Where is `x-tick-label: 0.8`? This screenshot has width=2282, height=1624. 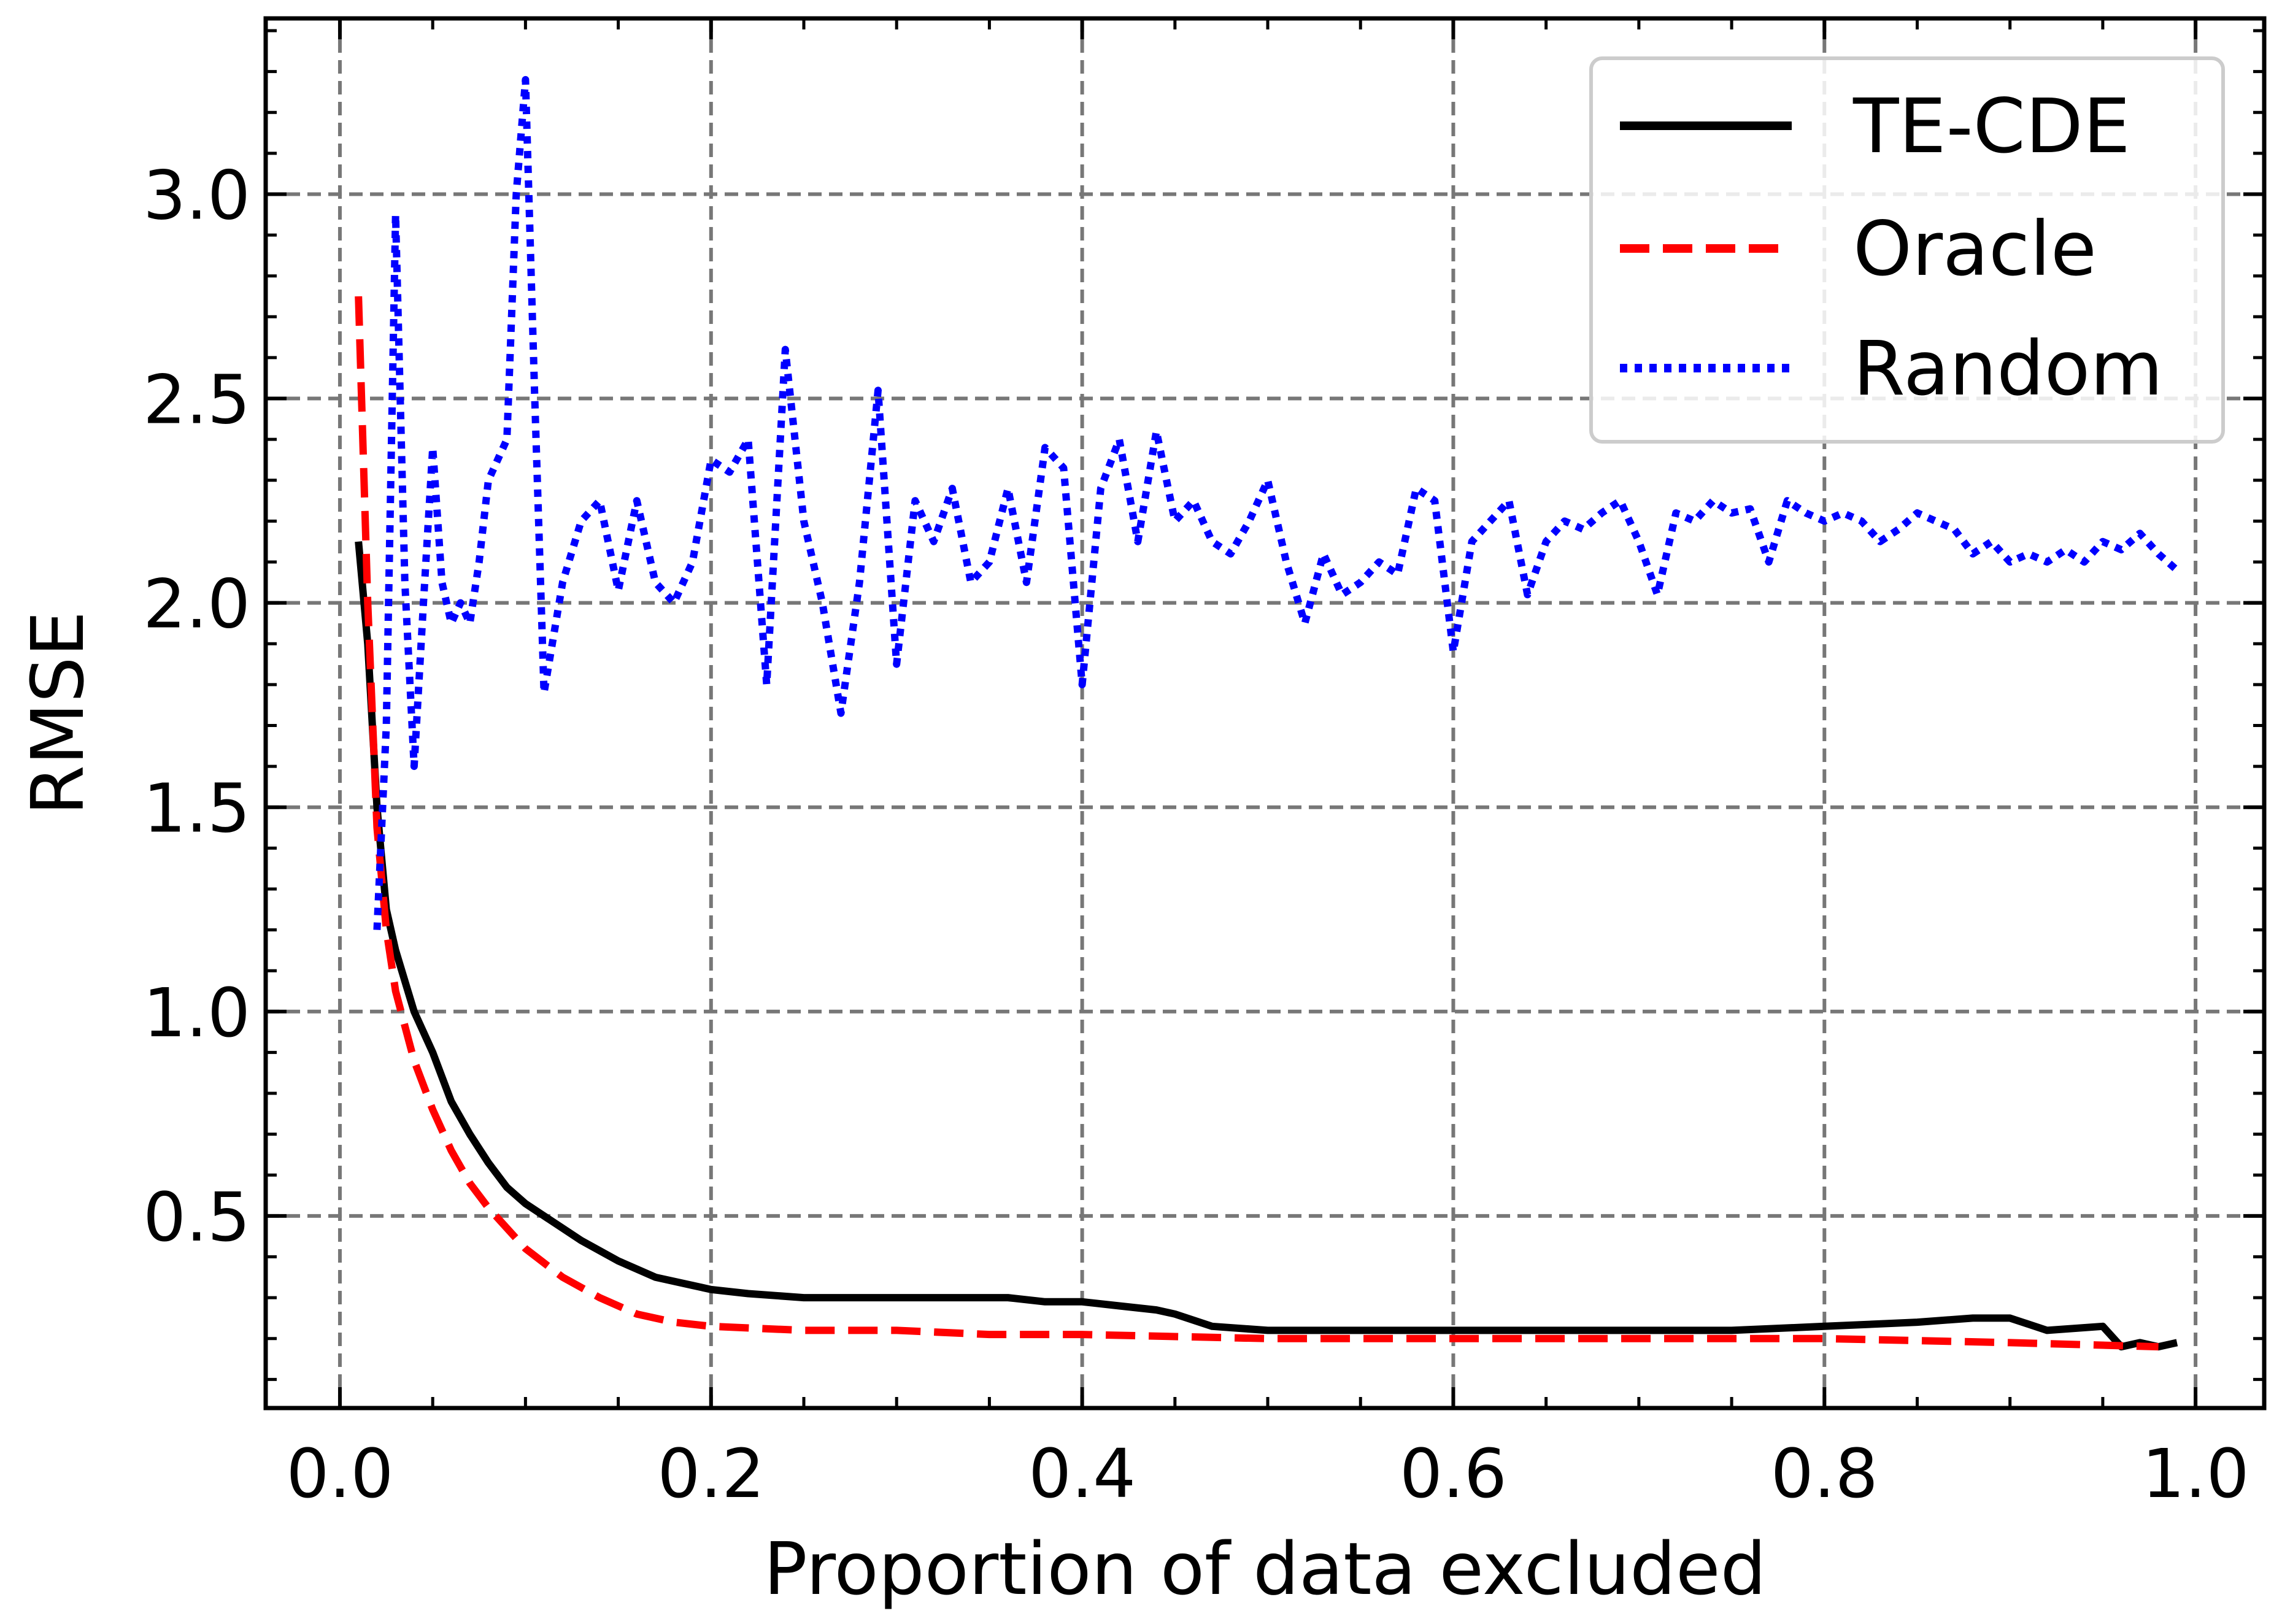
x-tick-label: 0.8 is located at coordinates (1824, 1473).